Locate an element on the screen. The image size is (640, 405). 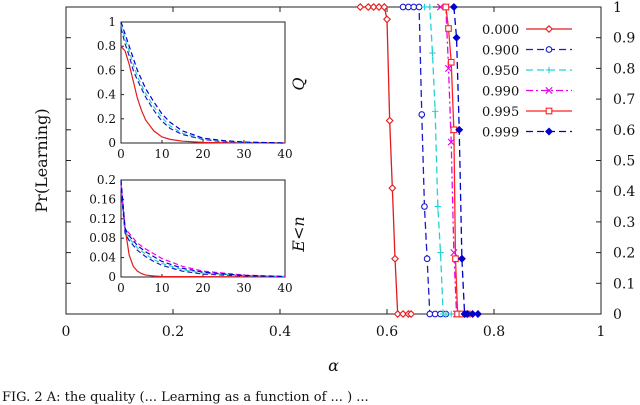
inset-e-x-tick-label: 40 is located at coordinates (284, 288).